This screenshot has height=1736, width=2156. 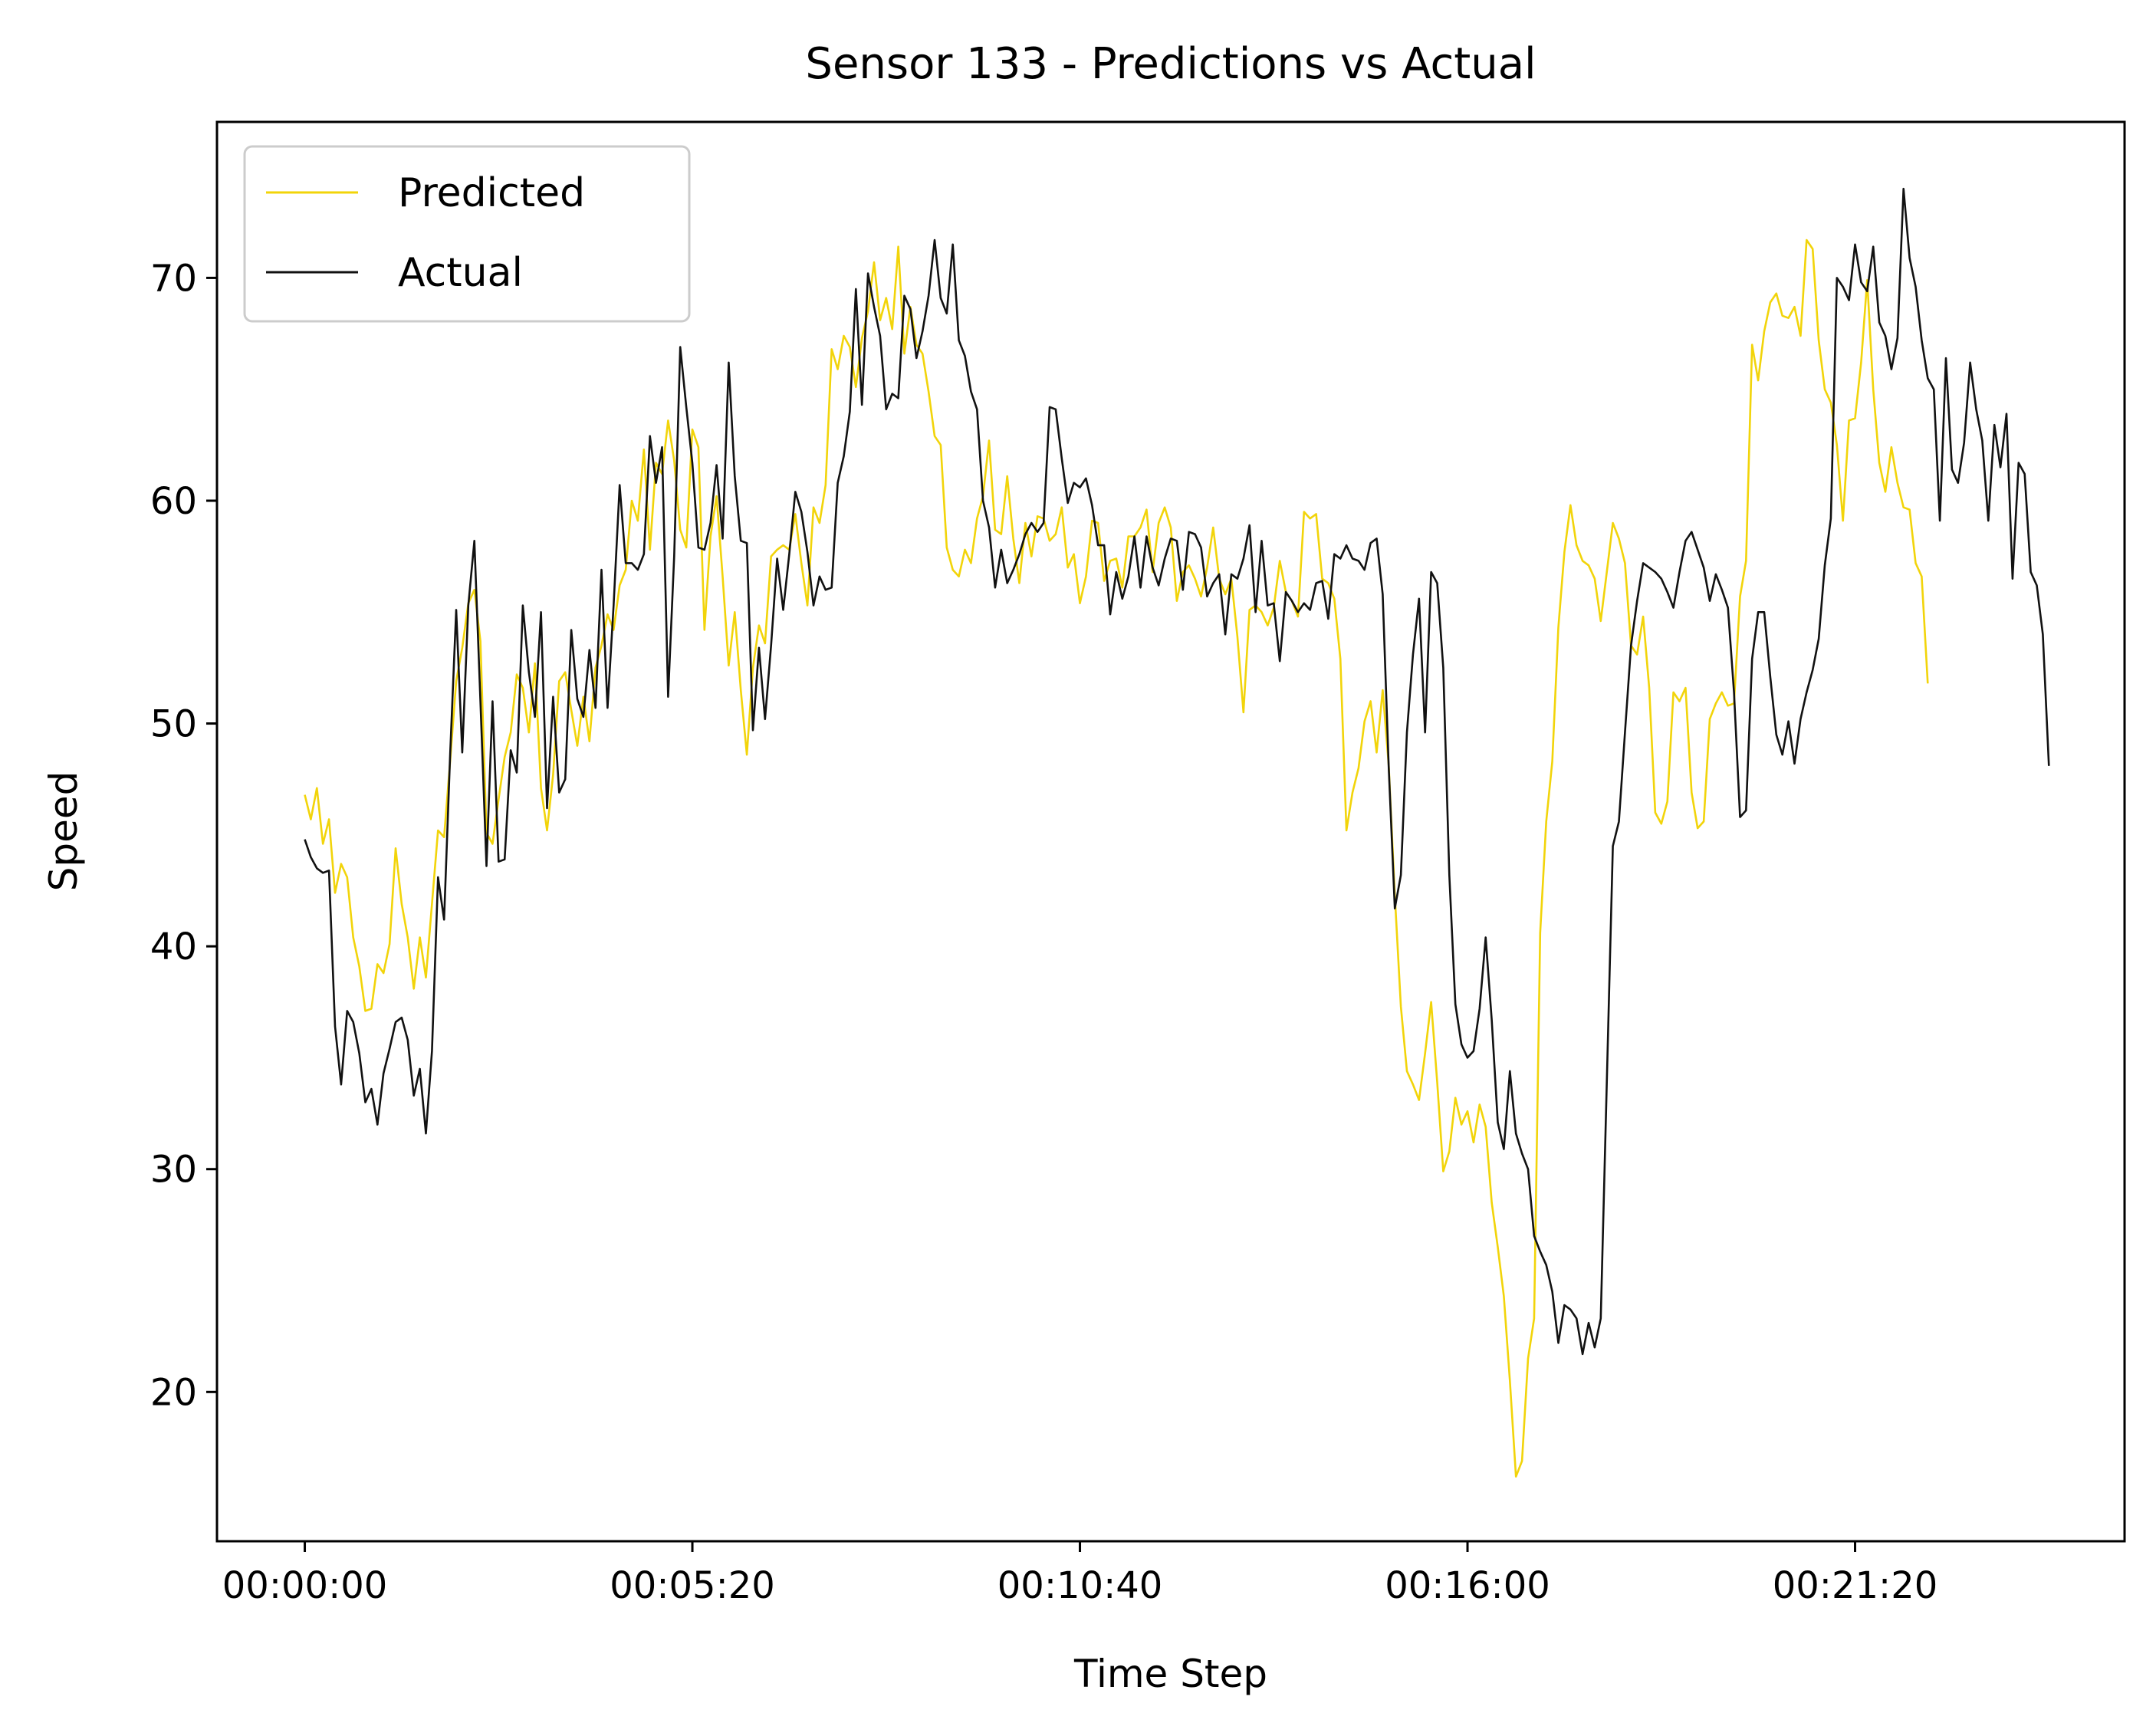 What do you see at coordinates (173, 1392) in the screenshot?
I see `y-tick-label: 20` at bounding box center [173, 1392].